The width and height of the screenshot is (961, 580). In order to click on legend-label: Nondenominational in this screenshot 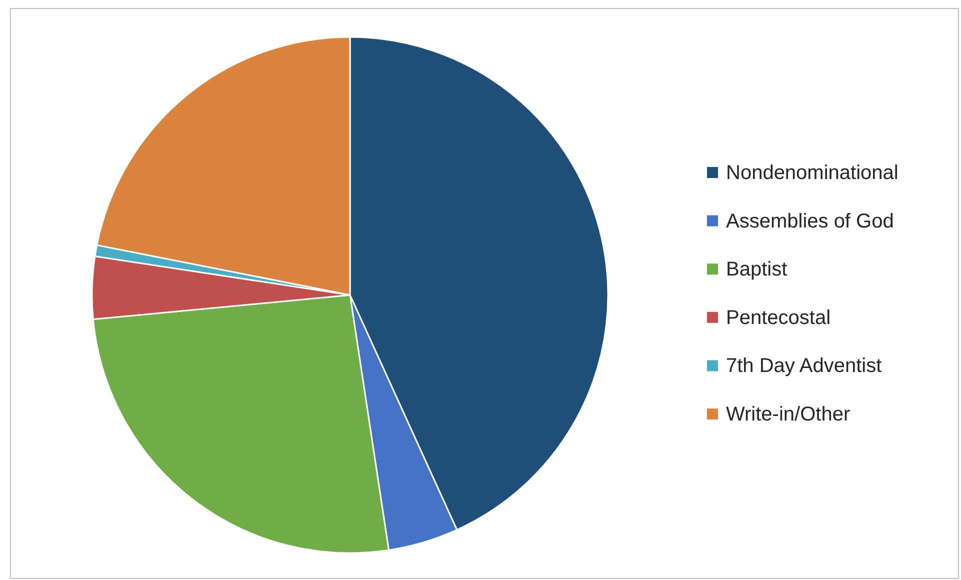, I will do `click(812, 173)`.